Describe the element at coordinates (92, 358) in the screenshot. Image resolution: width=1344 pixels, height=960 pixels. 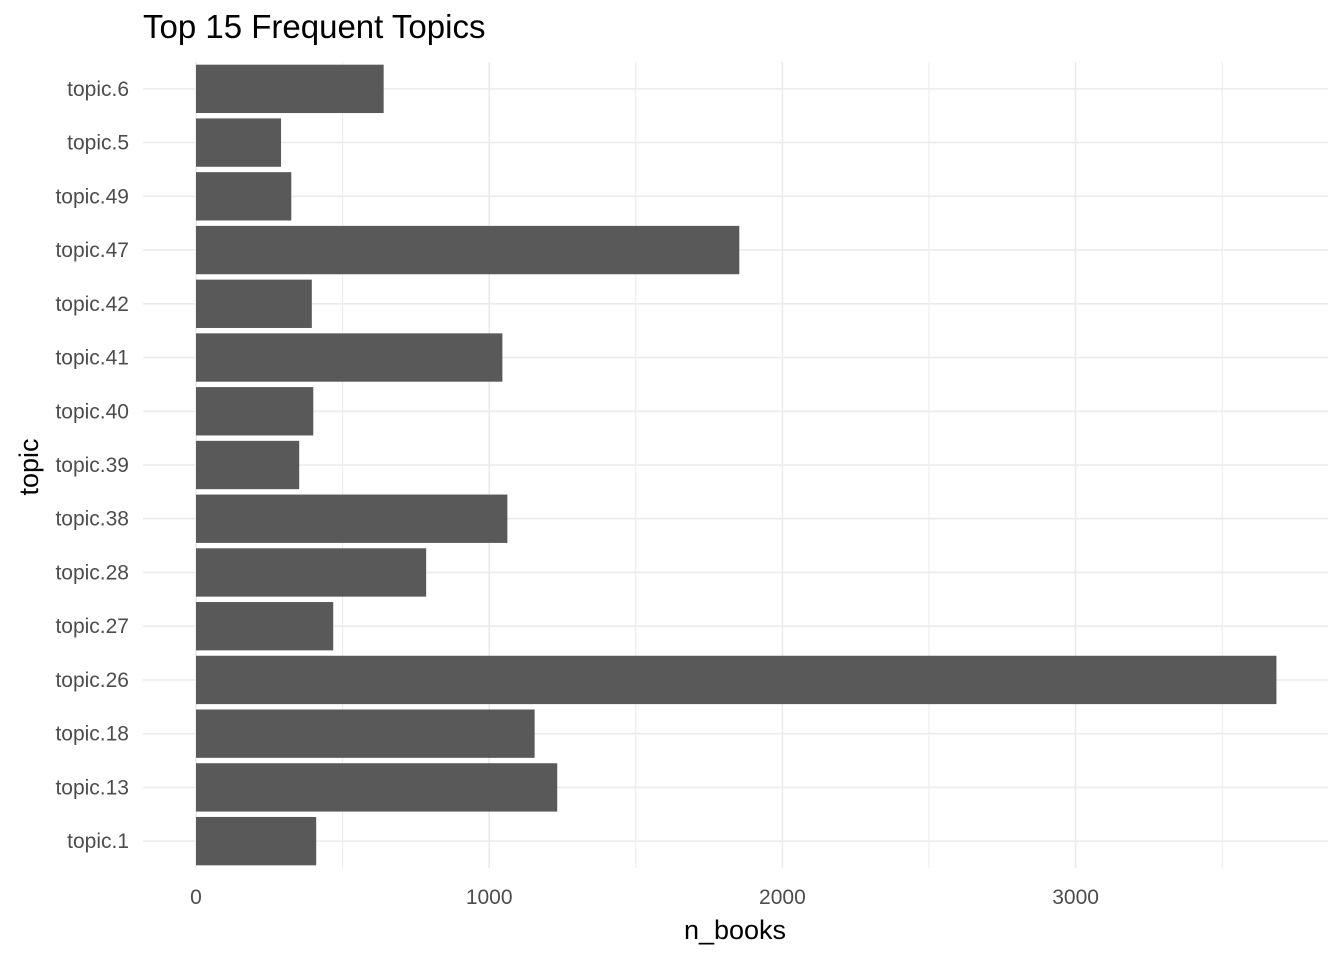
I see `y-tick-label: topic.41` at that location.